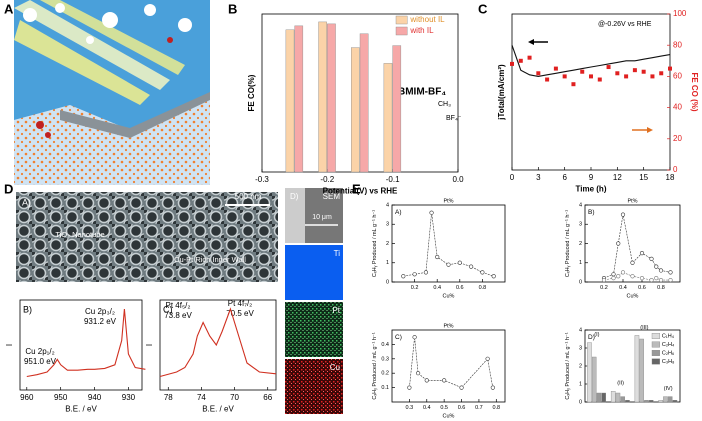 The height and width of the screenshot is (421, 702). Describe the element at coordinates (267, 397) in the screenshot. I see `x-tick-label: 66` at that location.